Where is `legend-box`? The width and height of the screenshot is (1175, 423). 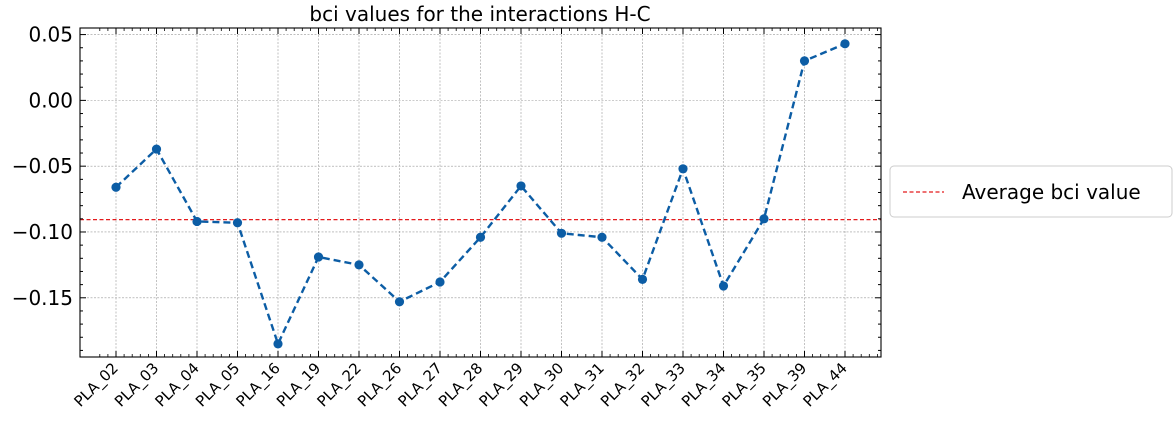
legend-box is located at coordinates (1031, 191).